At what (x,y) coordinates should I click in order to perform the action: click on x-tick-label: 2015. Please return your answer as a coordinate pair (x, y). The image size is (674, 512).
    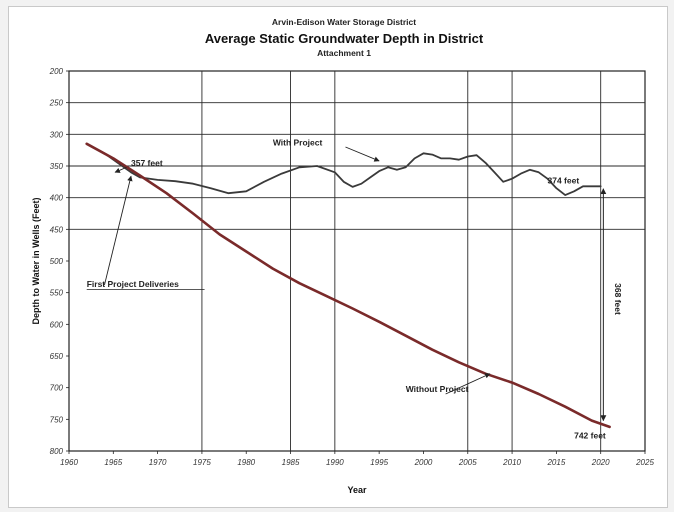
    Looking at the image, I should click on (555, 462).